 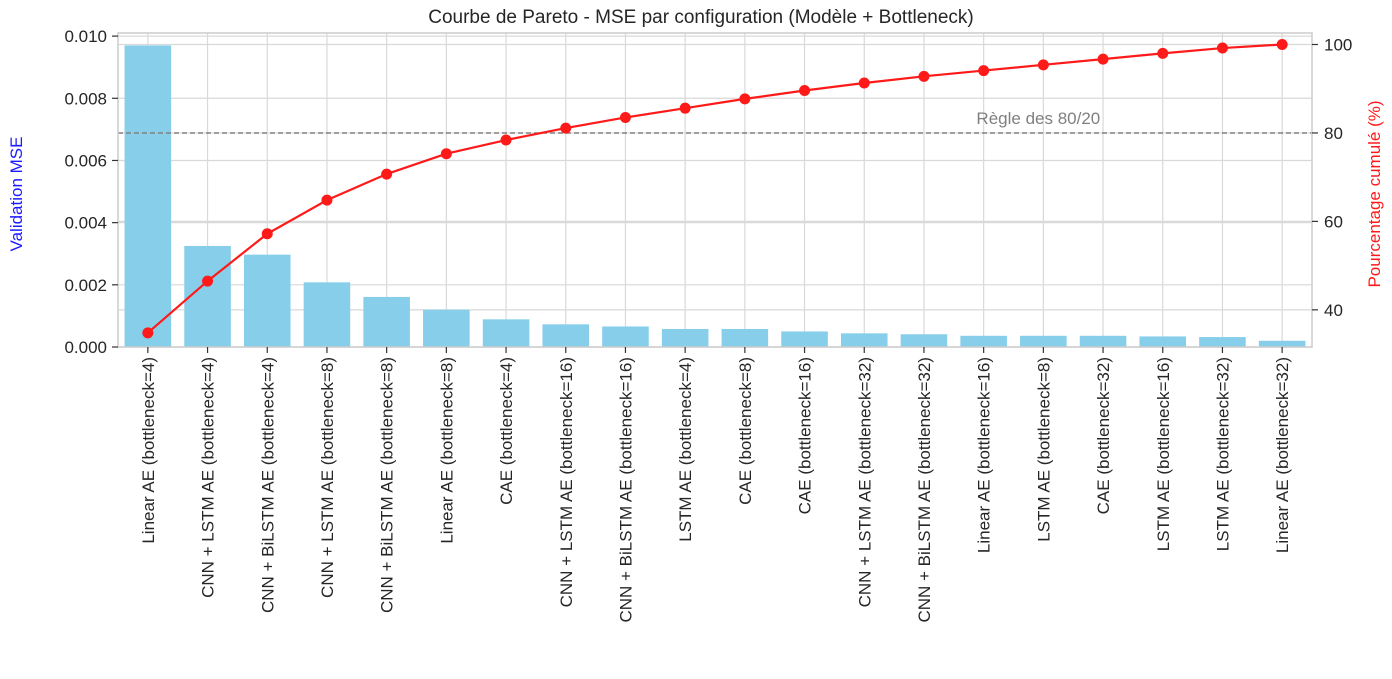 I want to click on reference-line-layer: Règle des 80/20, so click(x=715, y=121).